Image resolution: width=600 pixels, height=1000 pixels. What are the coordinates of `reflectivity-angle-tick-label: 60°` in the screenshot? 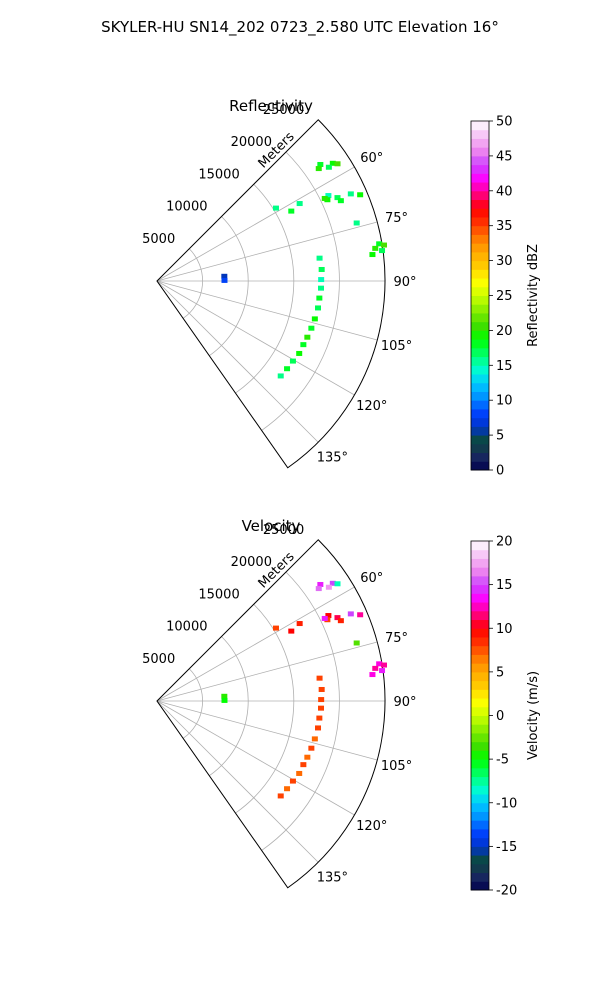 It's located at (371, 158).